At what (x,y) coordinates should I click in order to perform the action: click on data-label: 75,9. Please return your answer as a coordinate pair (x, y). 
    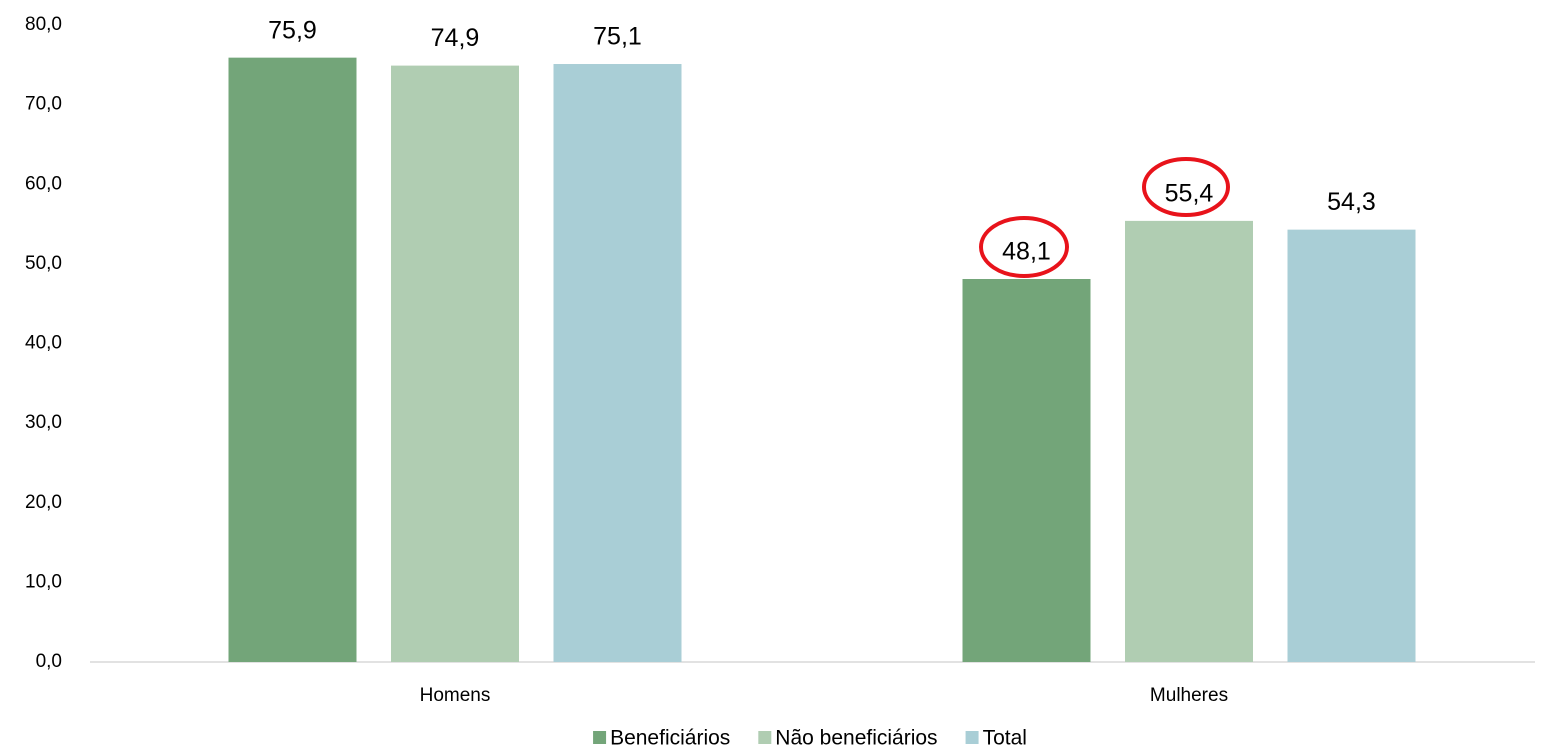
    Looking at the image, I should click on (292, 30).